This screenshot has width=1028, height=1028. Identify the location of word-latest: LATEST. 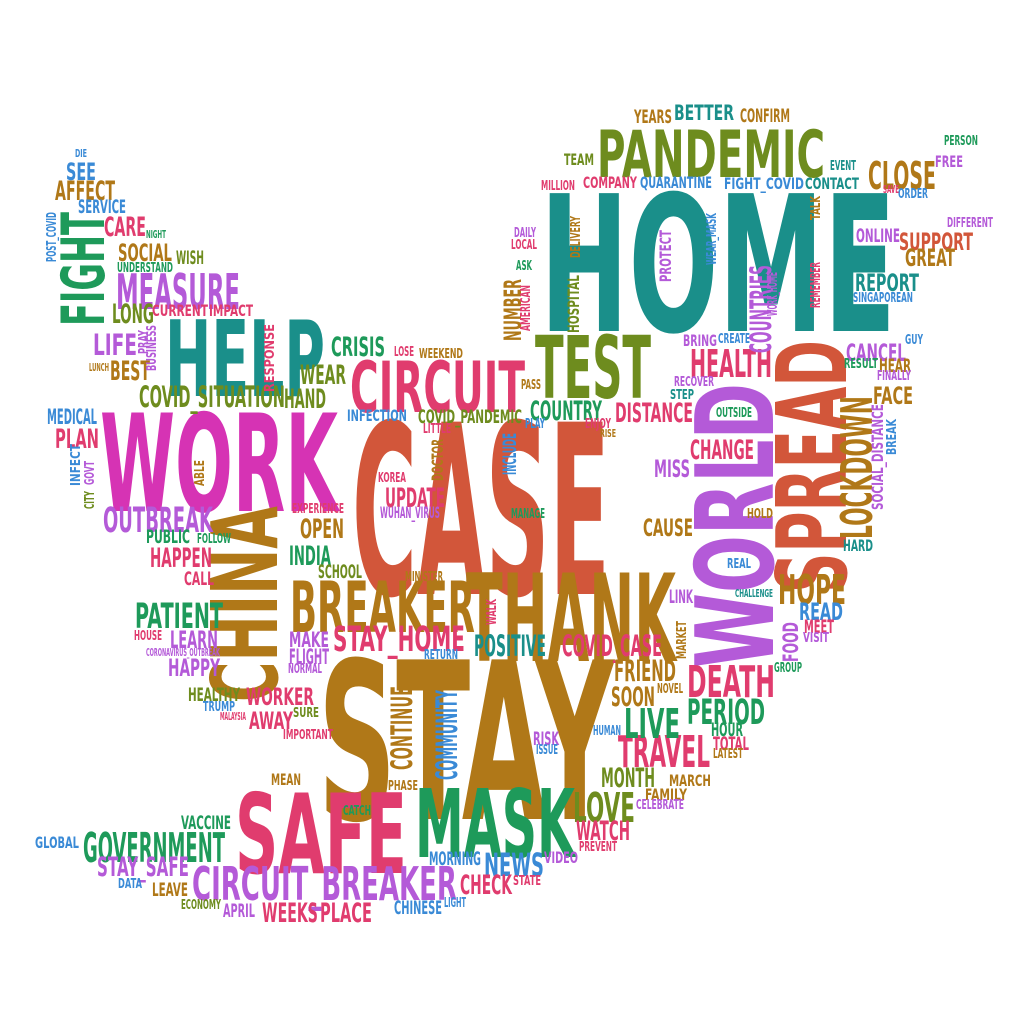
(728, 754).